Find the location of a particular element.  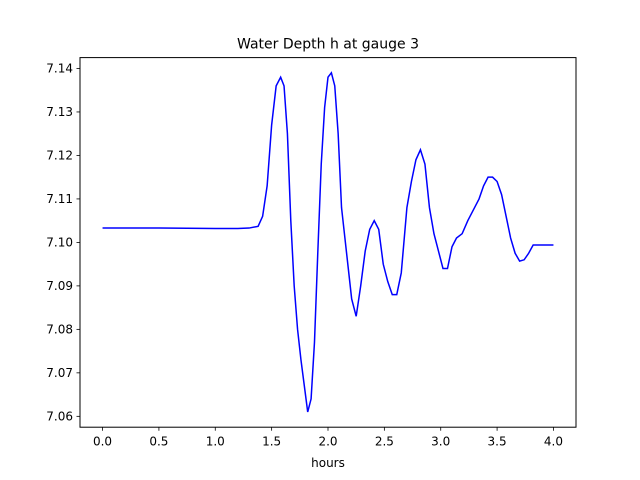

x-tick-label: 2.5 is located at coordinates (384, 442).